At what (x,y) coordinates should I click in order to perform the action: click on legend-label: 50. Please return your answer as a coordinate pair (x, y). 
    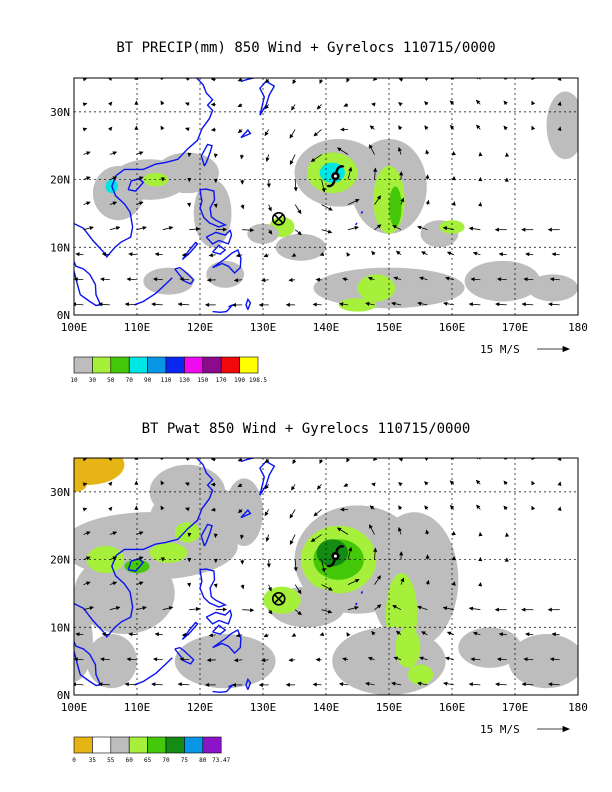
    Looking at the image, I should click on (111, 380).